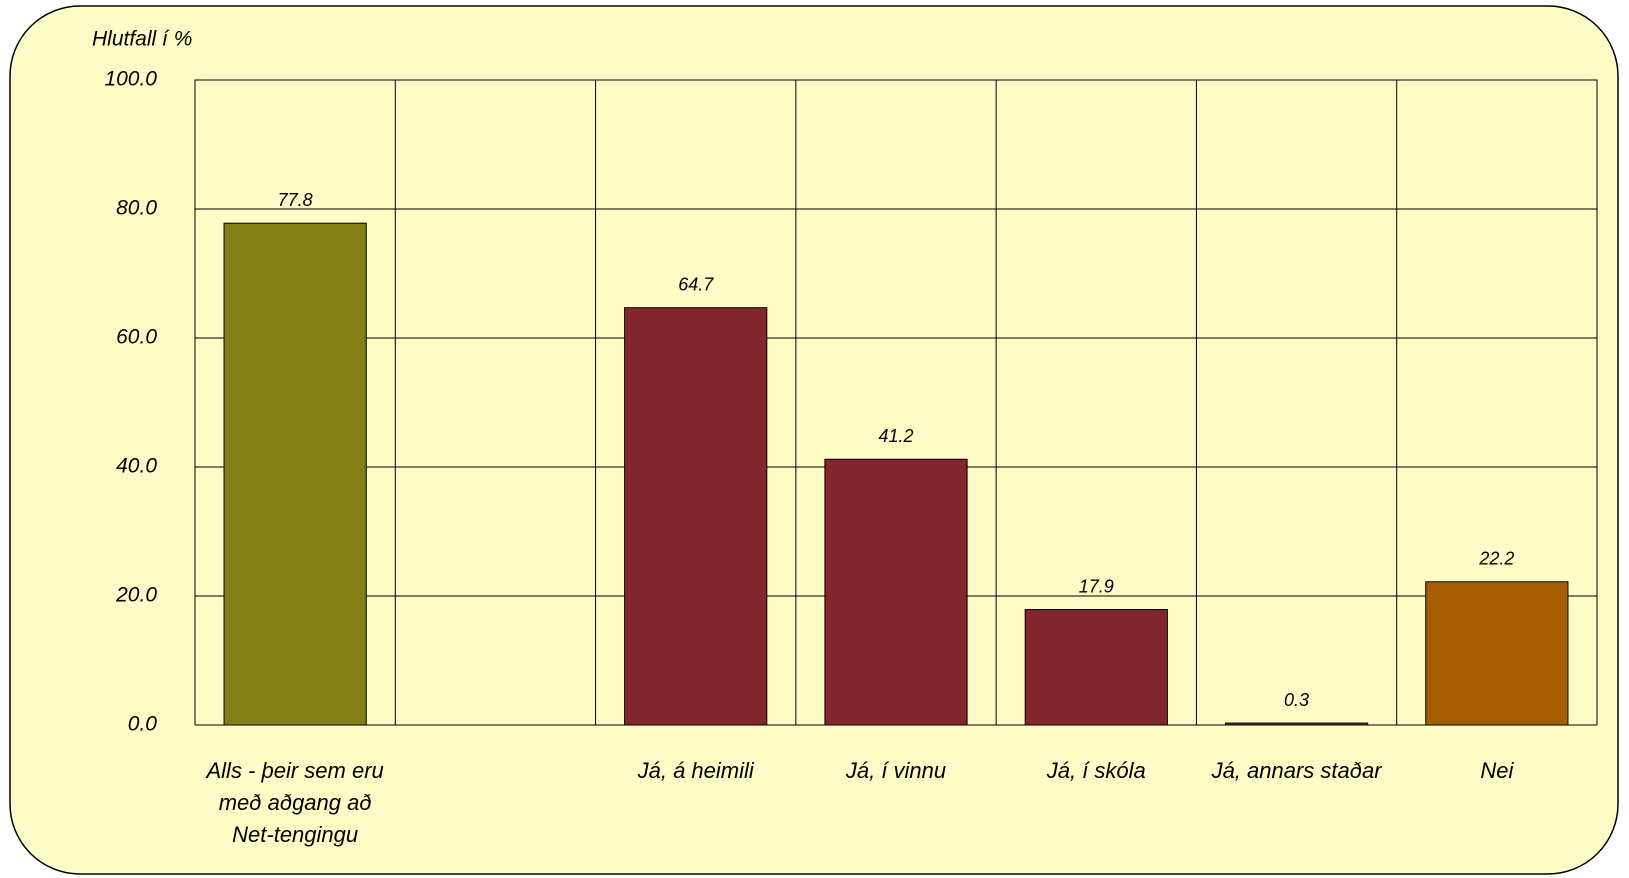 This screenshot has height=878, width=1629. What do you see at coordinates (1096, 770) in the screenshot?
I see `x-tick-label: Já, í skóla` at bounding box center [1096, 770].